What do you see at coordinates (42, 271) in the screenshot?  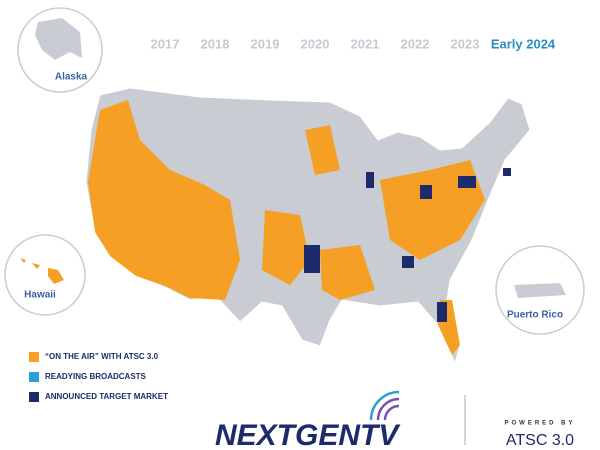 I see `hawaii-shape` at bounding box center [42, 271].